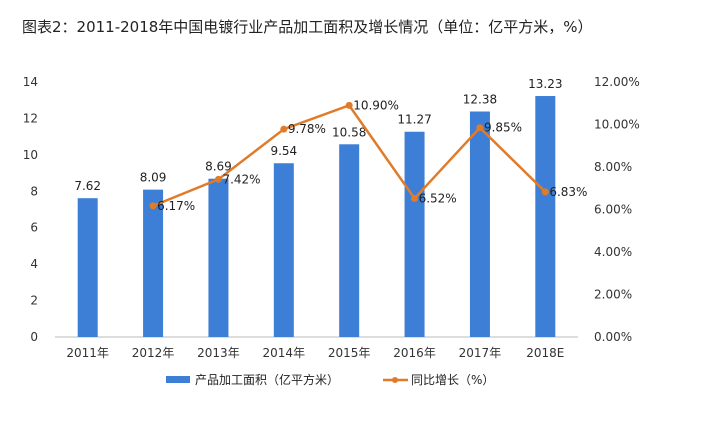 Image resolution: width=704 pixels, height=436 pixels. Describe the element at coordinates (613, 252) in the screenshot. I see `y-right-tick-label: 4.00%` at that location.